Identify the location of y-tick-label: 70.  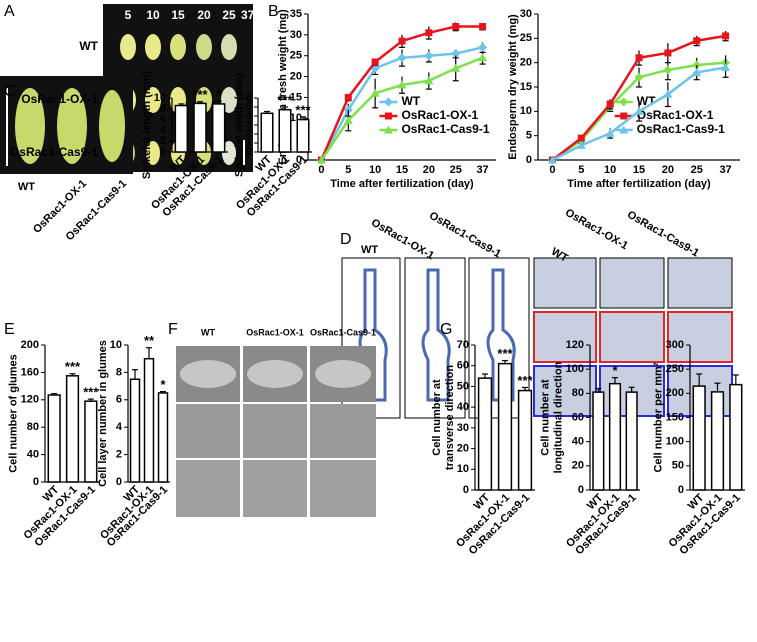
(463, 345).